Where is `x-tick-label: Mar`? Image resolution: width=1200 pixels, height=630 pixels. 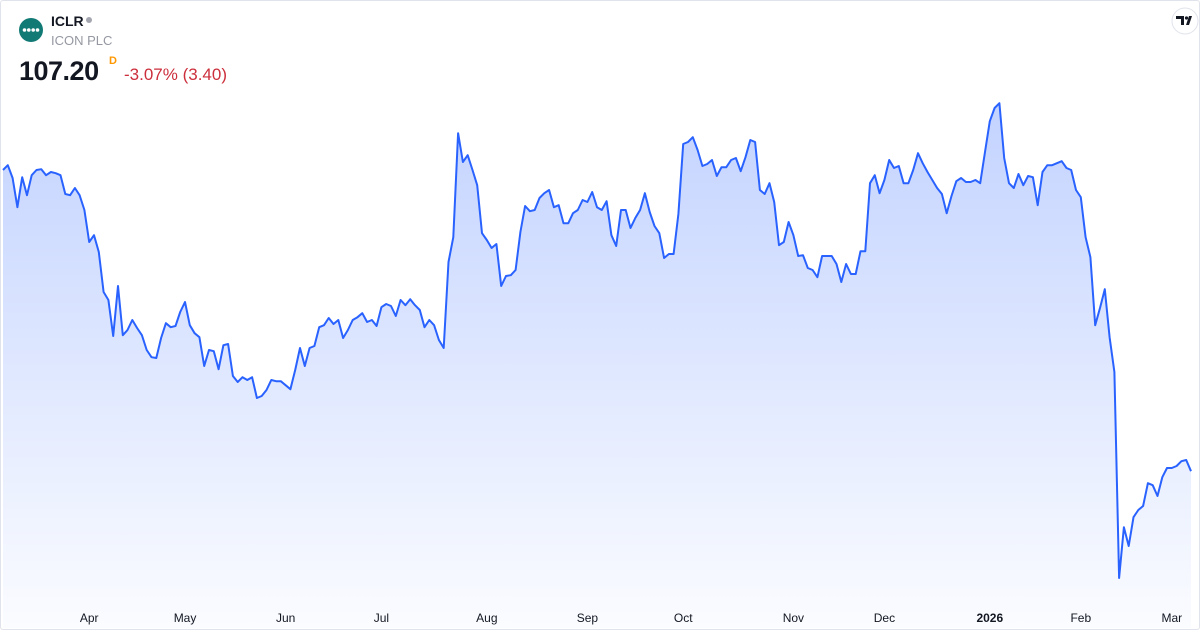 x-tick-label: Mar is located at coordinates (1172, 618).